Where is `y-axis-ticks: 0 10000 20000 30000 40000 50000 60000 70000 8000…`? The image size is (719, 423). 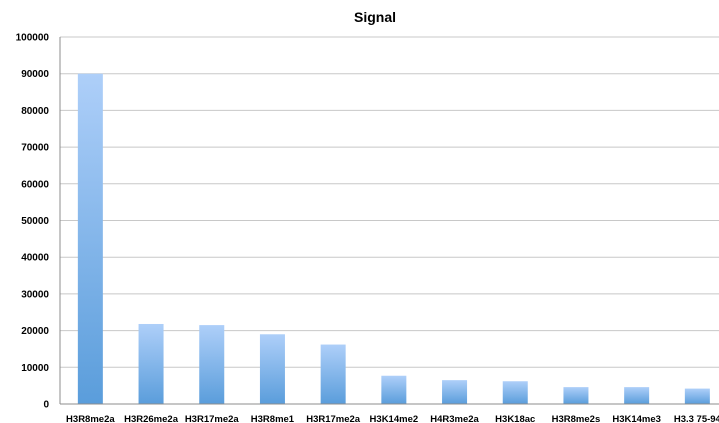
y-axis-ticks: 0 10000 20000 30000 40000 50000 60000 70000 8000… is located at coordinates (33, 222).